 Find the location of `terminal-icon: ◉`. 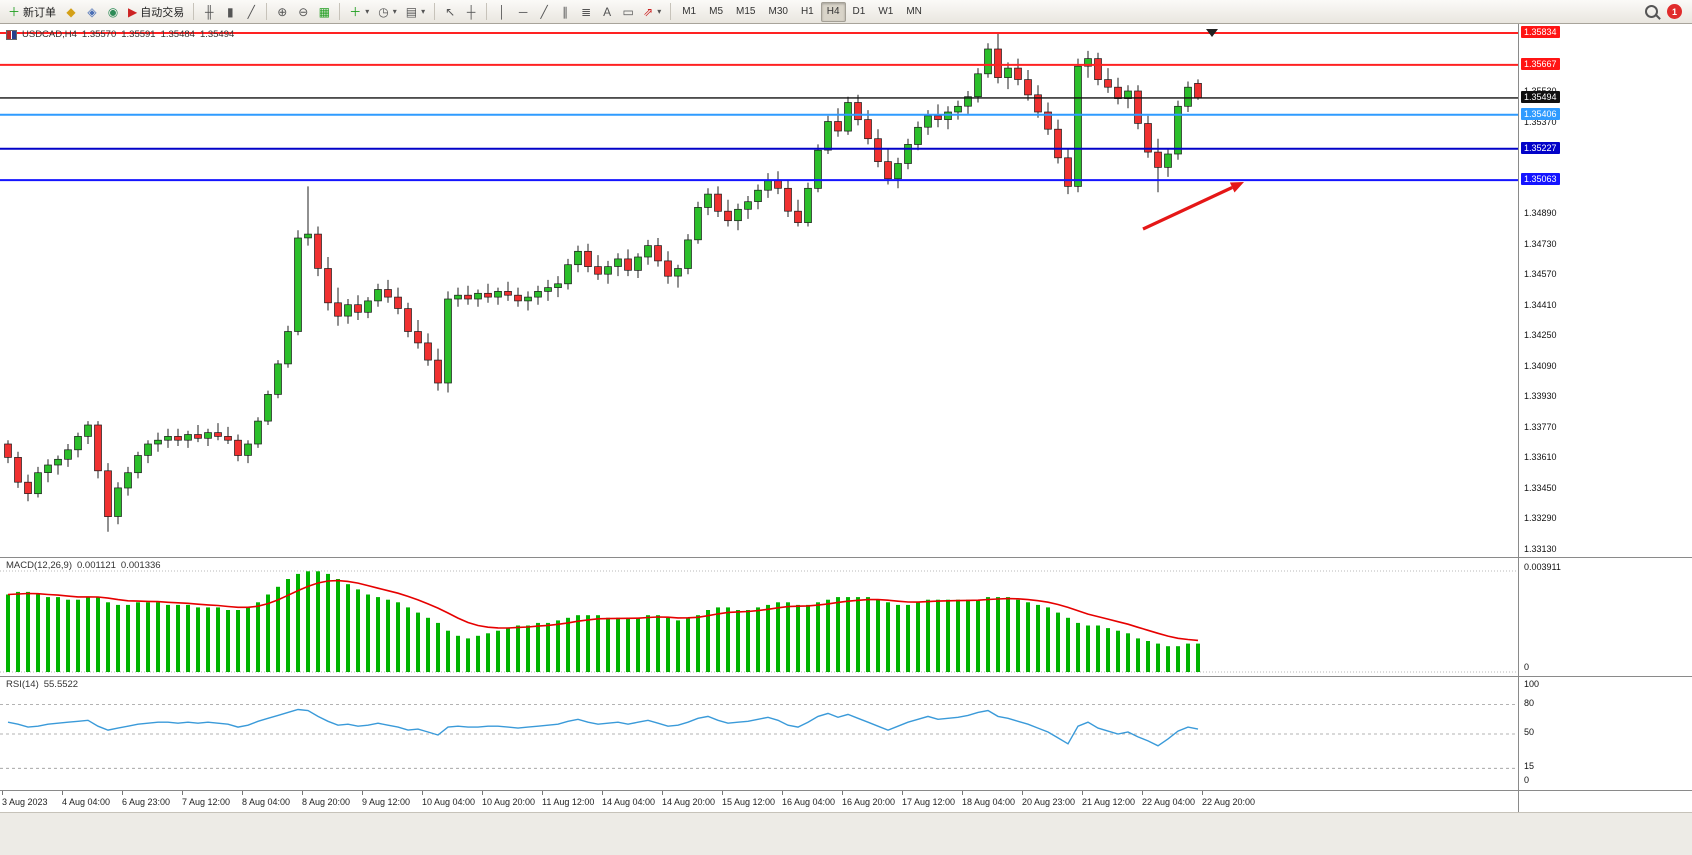

terminal-icon: ◉ is located at coordinates (113, 11).